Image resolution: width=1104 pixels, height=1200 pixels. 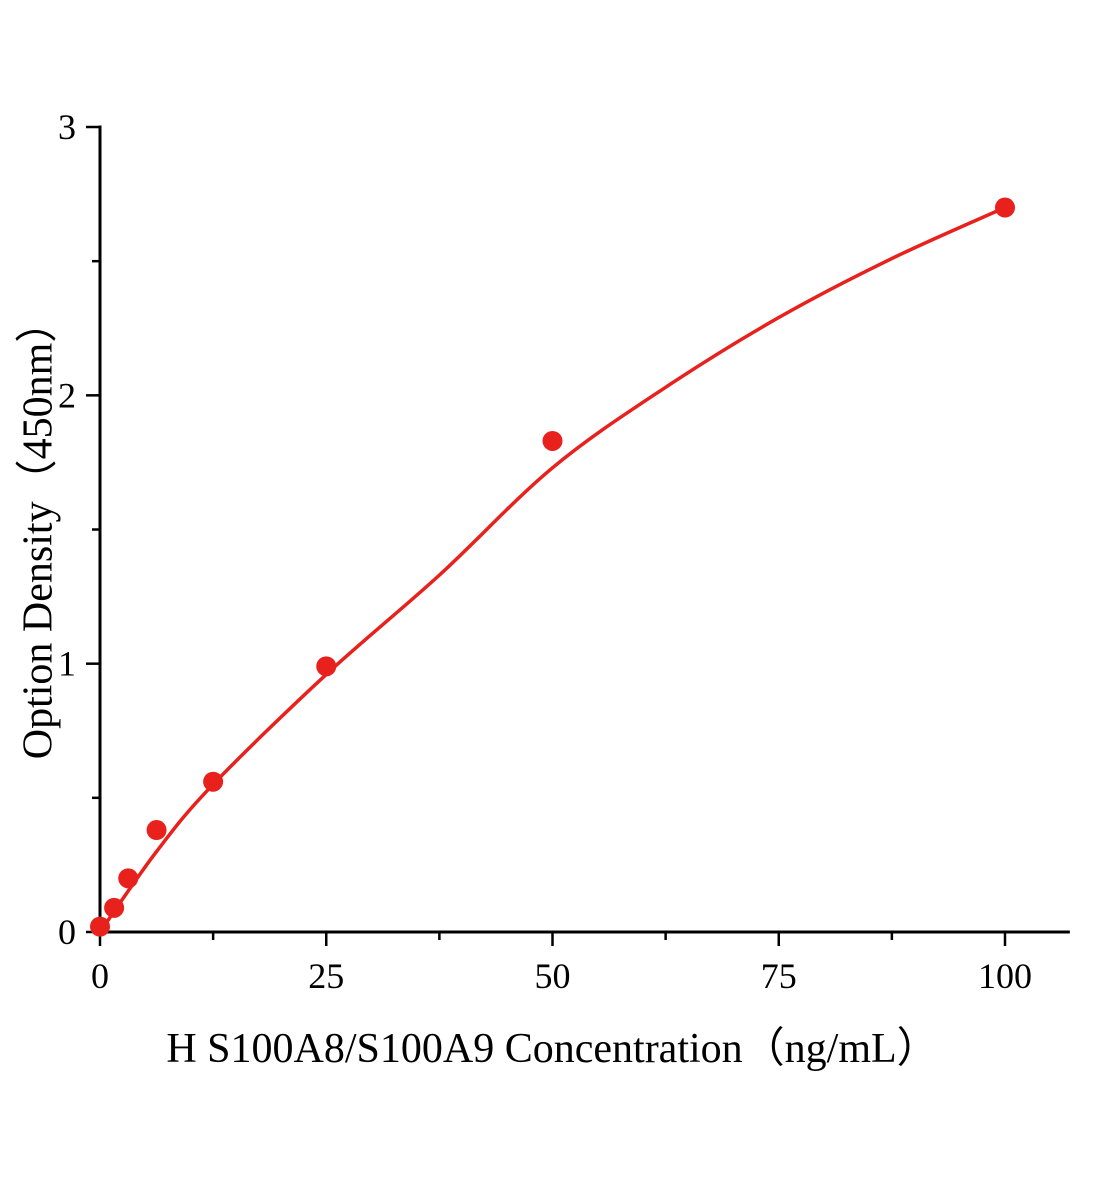 I want to click on x-axis-label: H S100A8/S100A9 Concentration（ng/mL）, so click(x=552, y=1049).